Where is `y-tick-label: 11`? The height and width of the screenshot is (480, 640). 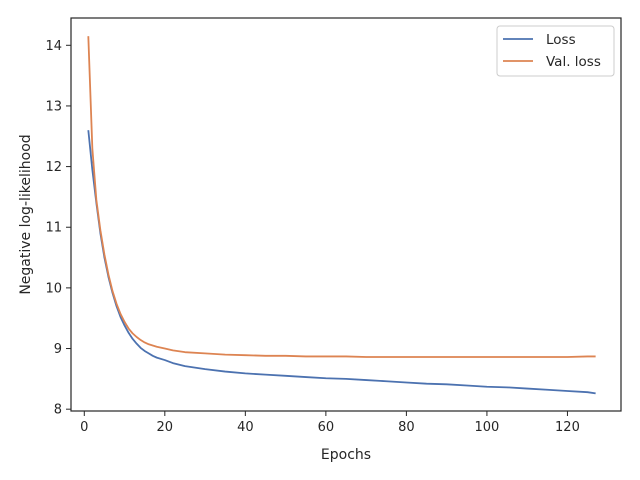
y-tick-label: 11 is located at coordinates (53, 228).